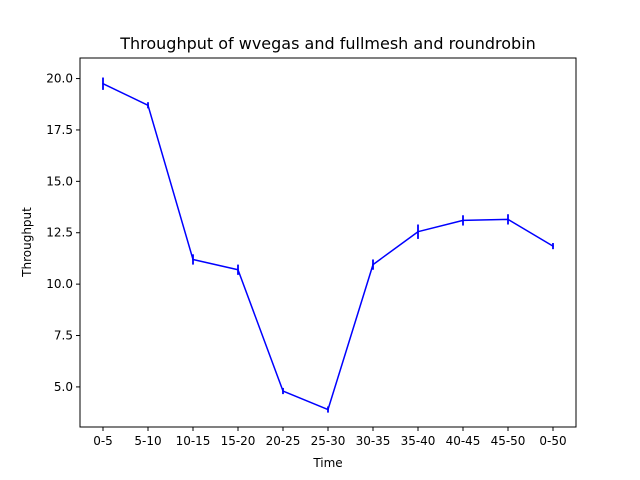  I want to click on x-tick-label: 25-30, so click(328, 441).